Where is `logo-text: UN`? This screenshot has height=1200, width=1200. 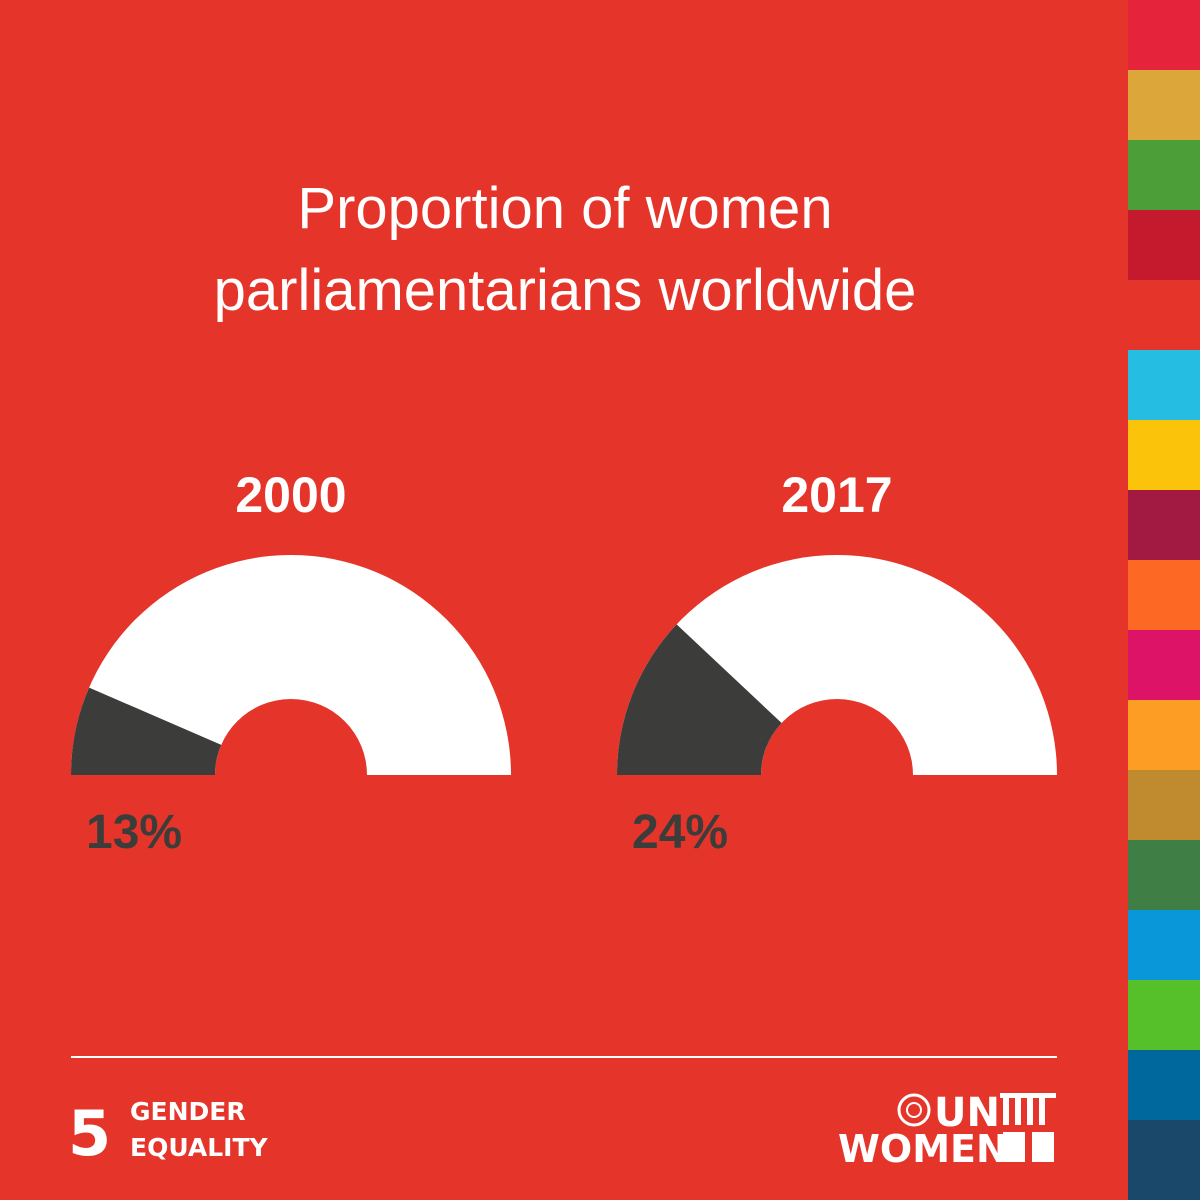 logo-text: UN is located at coordinates (967, 1113).